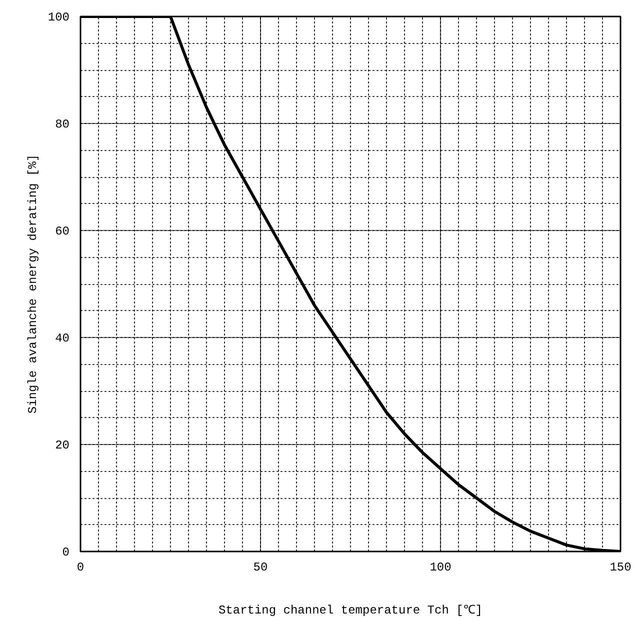  What do you see at coordinates (62, 231) in the screenshot?
I see `y-tick-label: 60` at bounding box center [62, 231].